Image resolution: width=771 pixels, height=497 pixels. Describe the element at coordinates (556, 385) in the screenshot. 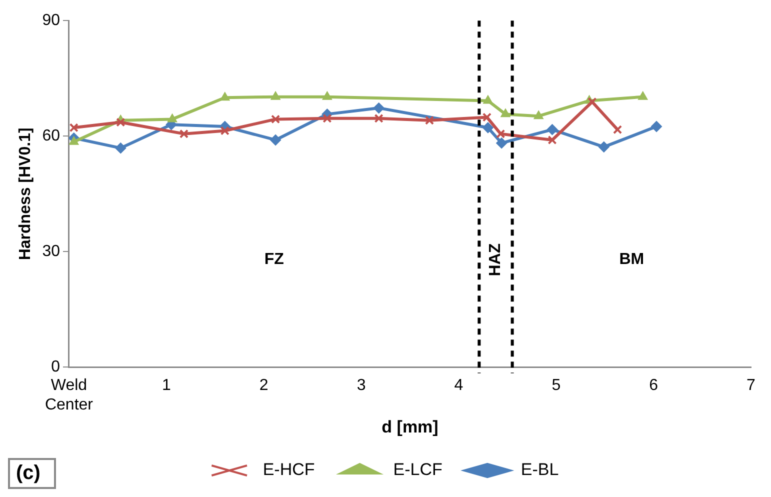

I see `x-tick-label: 5` at that location.